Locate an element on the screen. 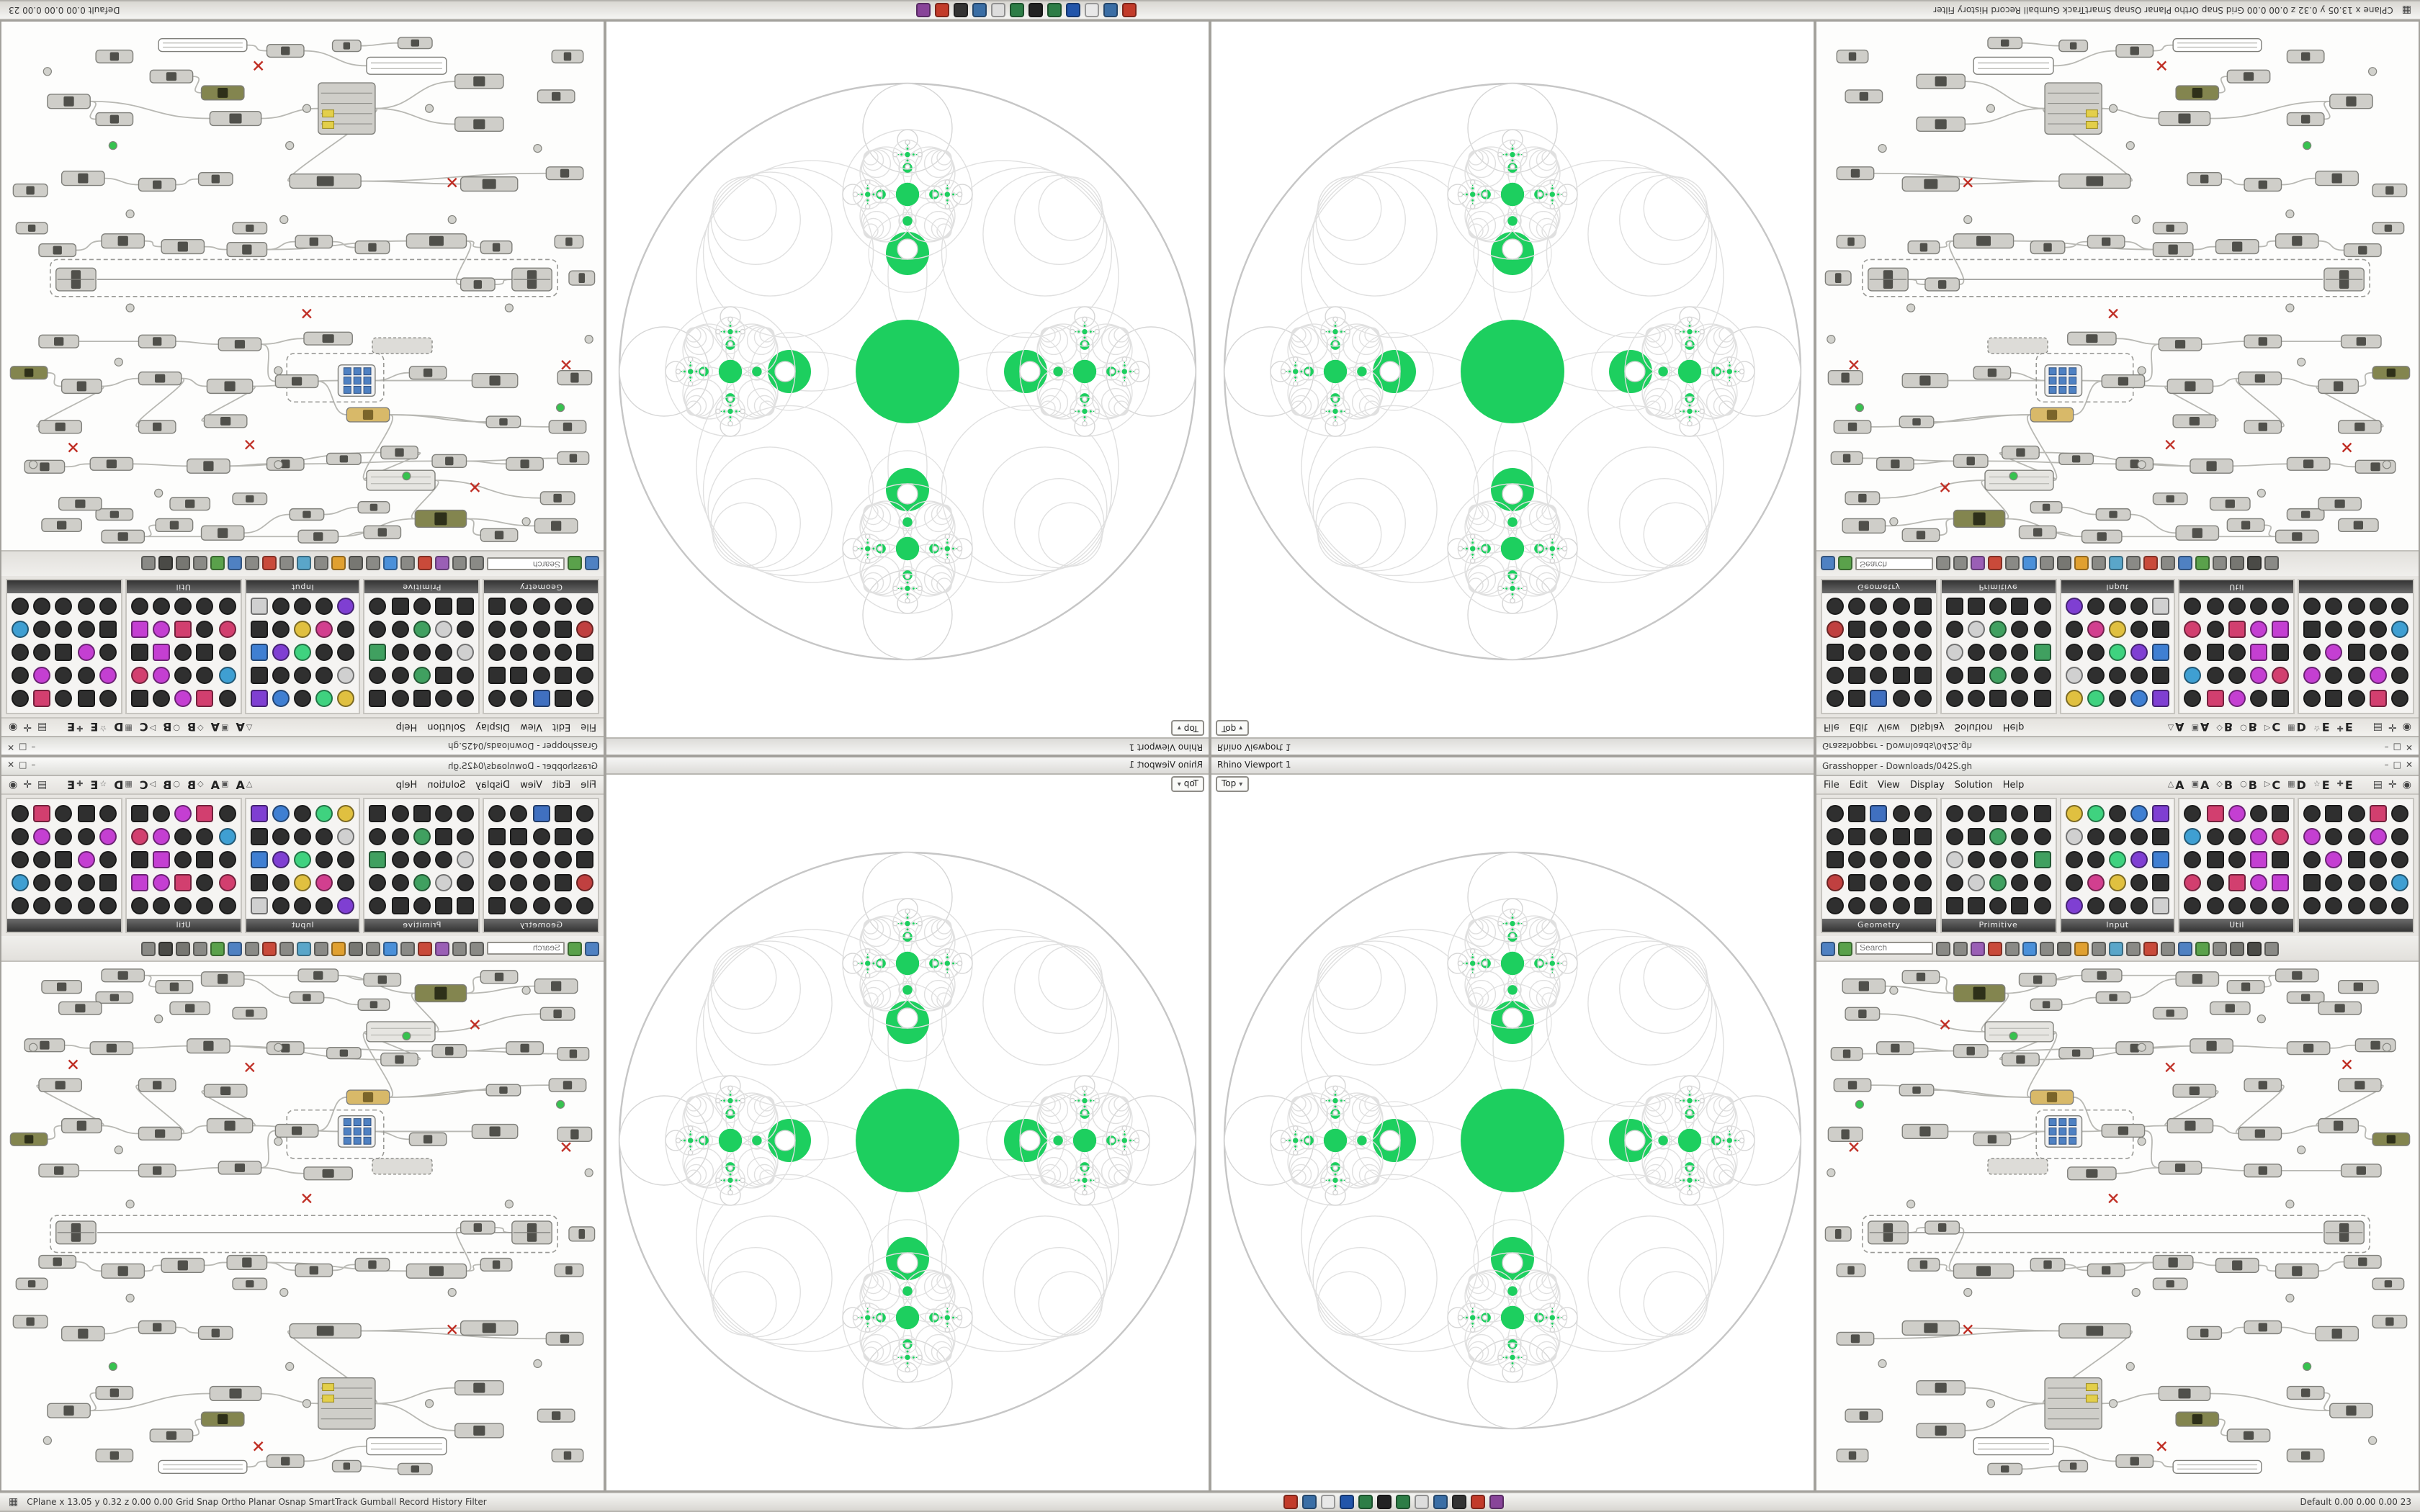 This screenshot has height=1512, width=2420. gh-canvas is located at coordinates (2117, 1226).